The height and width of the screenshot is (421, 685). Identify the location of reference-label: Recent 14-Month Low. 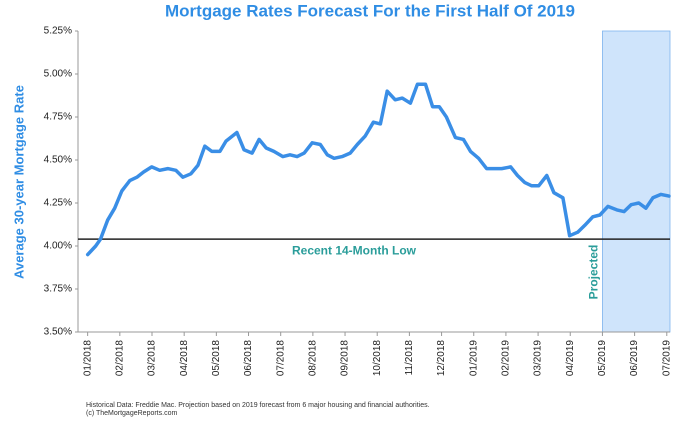
(354, 250).